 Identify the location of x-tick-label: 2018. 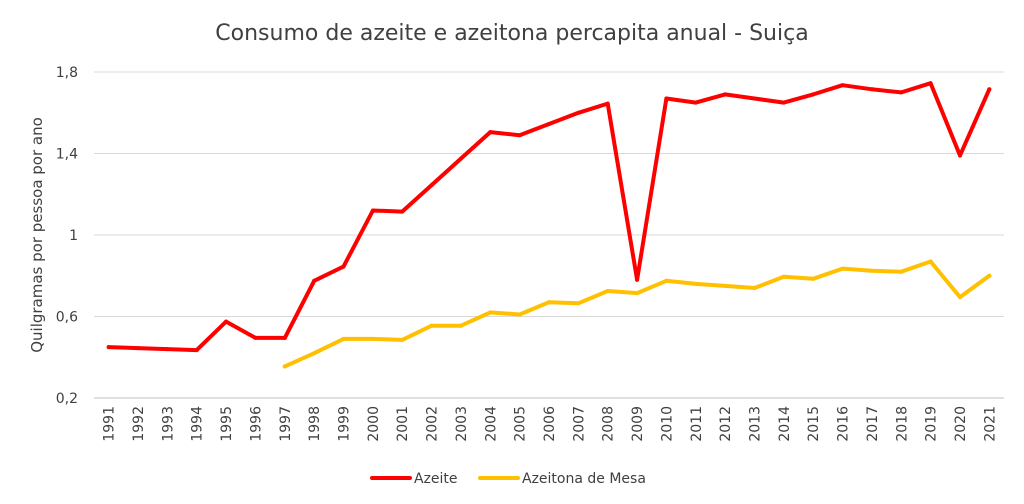
(902, 424).